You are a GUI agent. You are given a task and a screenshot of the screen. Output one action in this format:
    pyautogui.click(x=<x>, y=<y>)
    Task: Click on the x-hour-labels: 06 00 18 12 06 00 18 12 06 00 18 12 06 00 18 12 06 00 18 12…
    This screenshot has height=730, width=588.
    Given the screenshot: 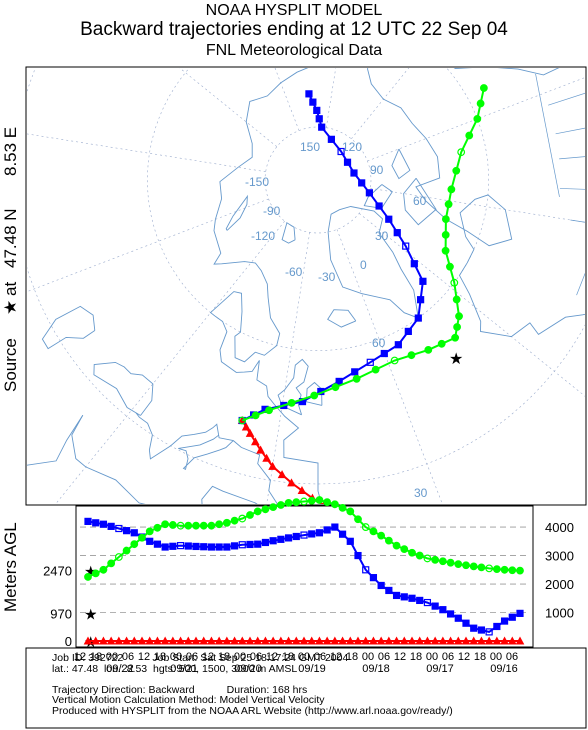 What is the action you would take?
    pyautogui.click(x=296, y=657)
    